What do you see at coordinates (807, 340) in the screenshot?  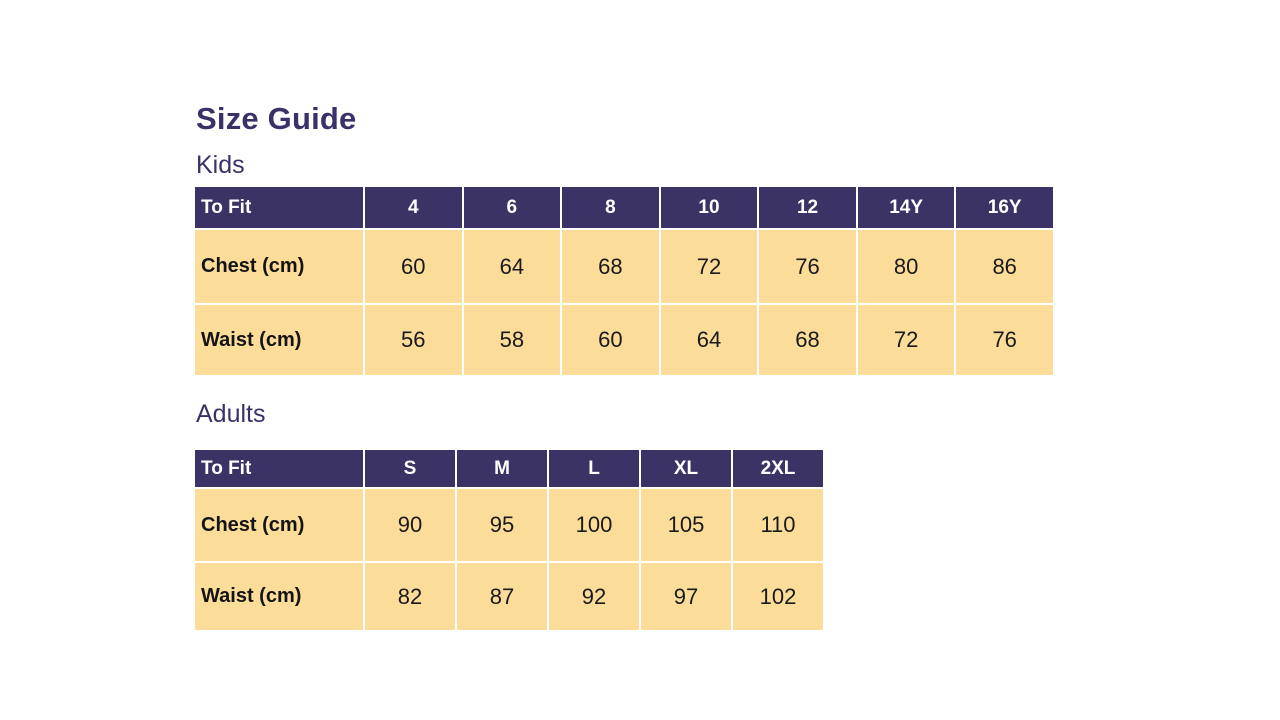 I see `kids-waist-value: 68` at bounding box center [807, 340].